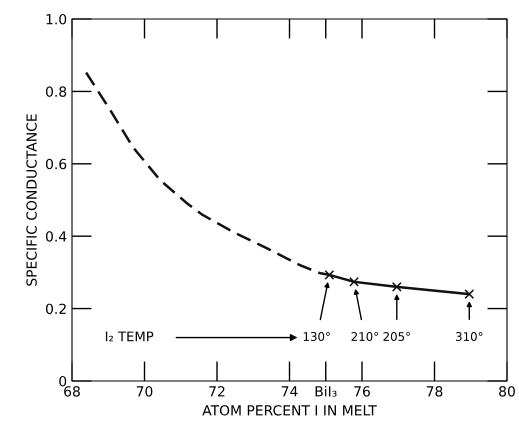  What do you see at coordinates (130, 337) in the screenshot?
I see `annotation: I₂ TEMP` at bounding box center [130, 337].